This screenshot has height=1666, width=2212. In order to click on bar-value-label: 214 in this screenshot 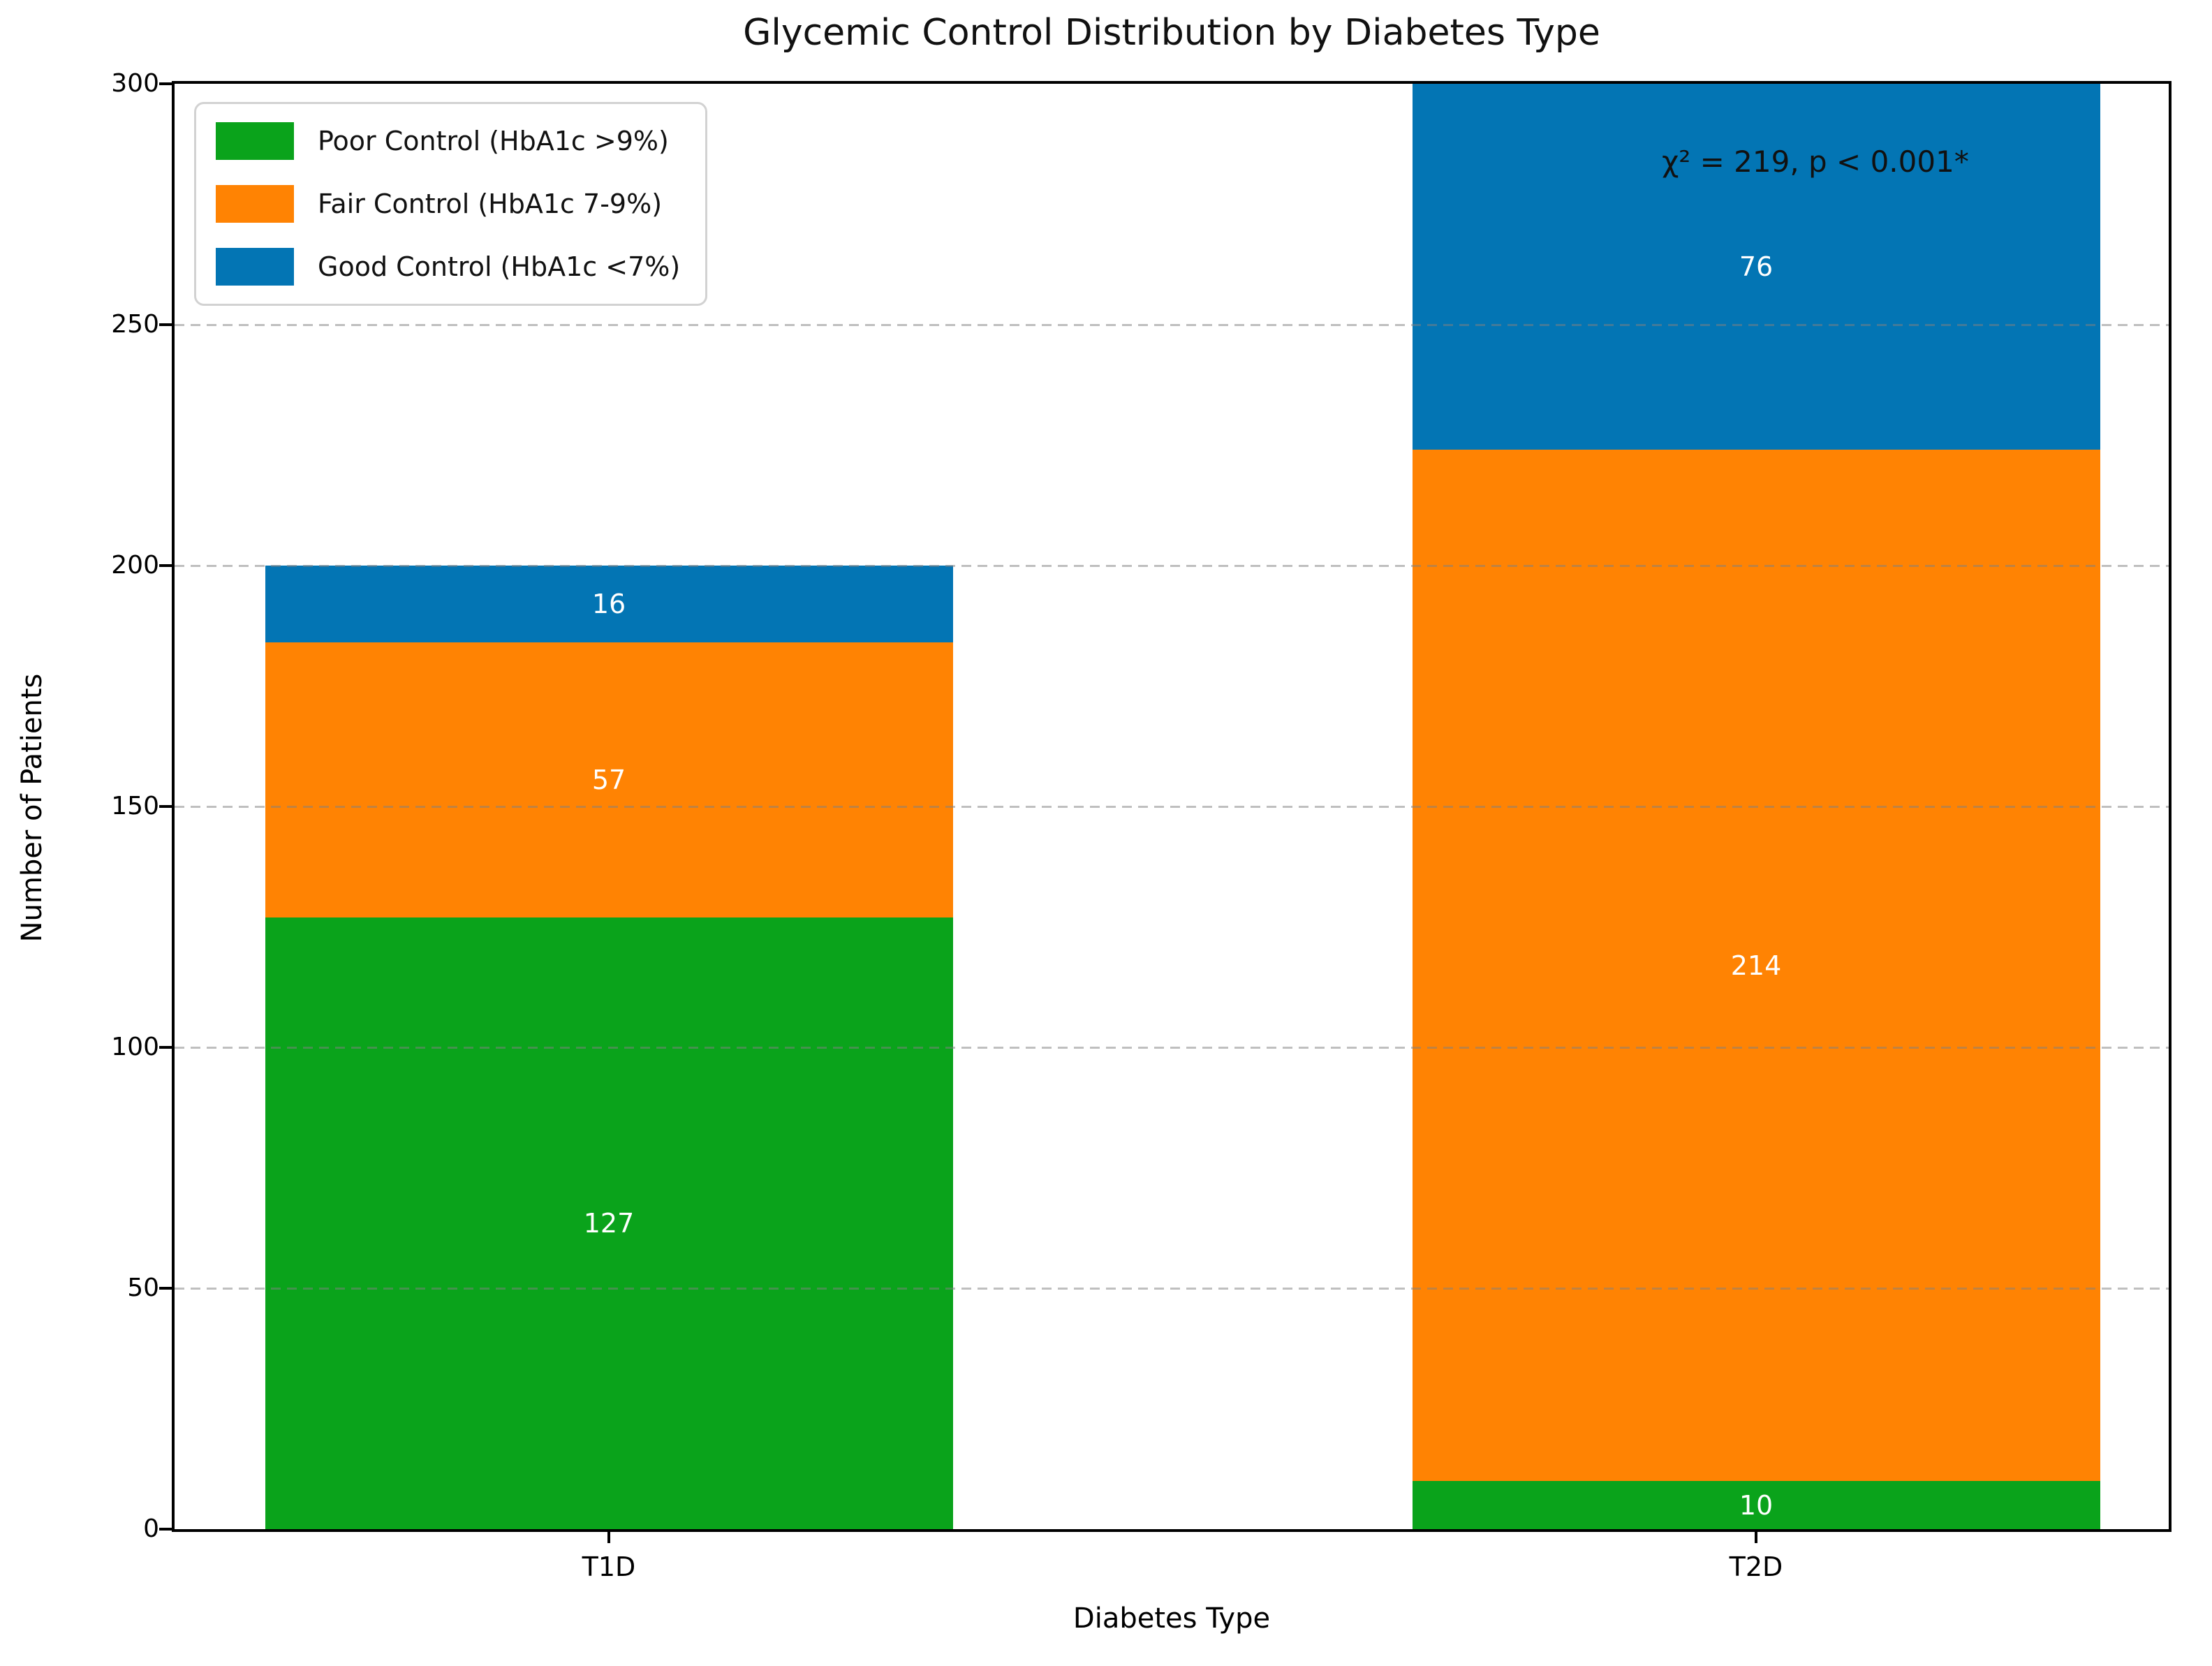, I will do `click(1756, 965)`.